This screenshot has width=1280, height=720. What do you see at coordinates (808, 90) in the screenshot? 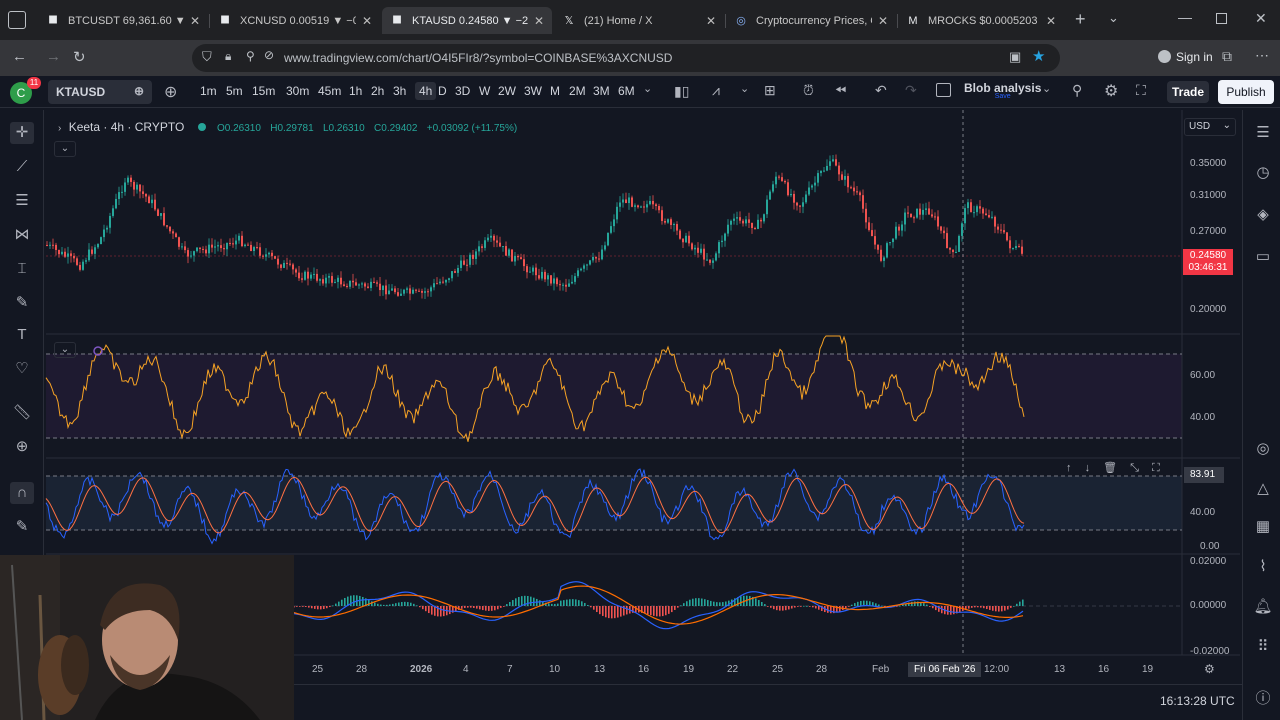
I see `alert-icon: ⏰︎` at bounding box center [808, 90].